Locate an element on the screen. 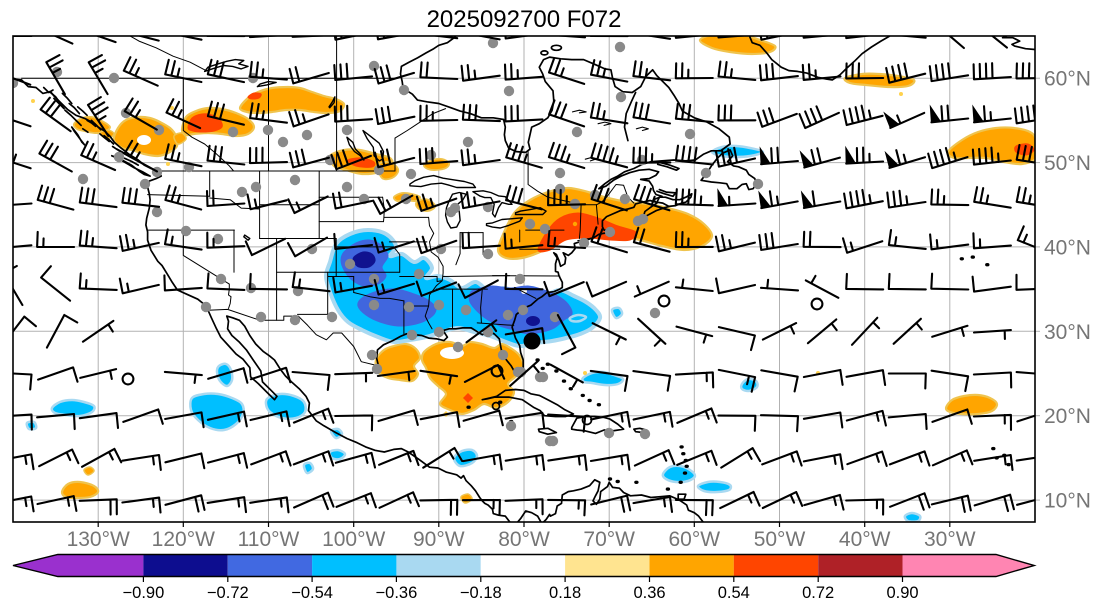  svg-text: 0.90 is located at coordinates (902, 593).